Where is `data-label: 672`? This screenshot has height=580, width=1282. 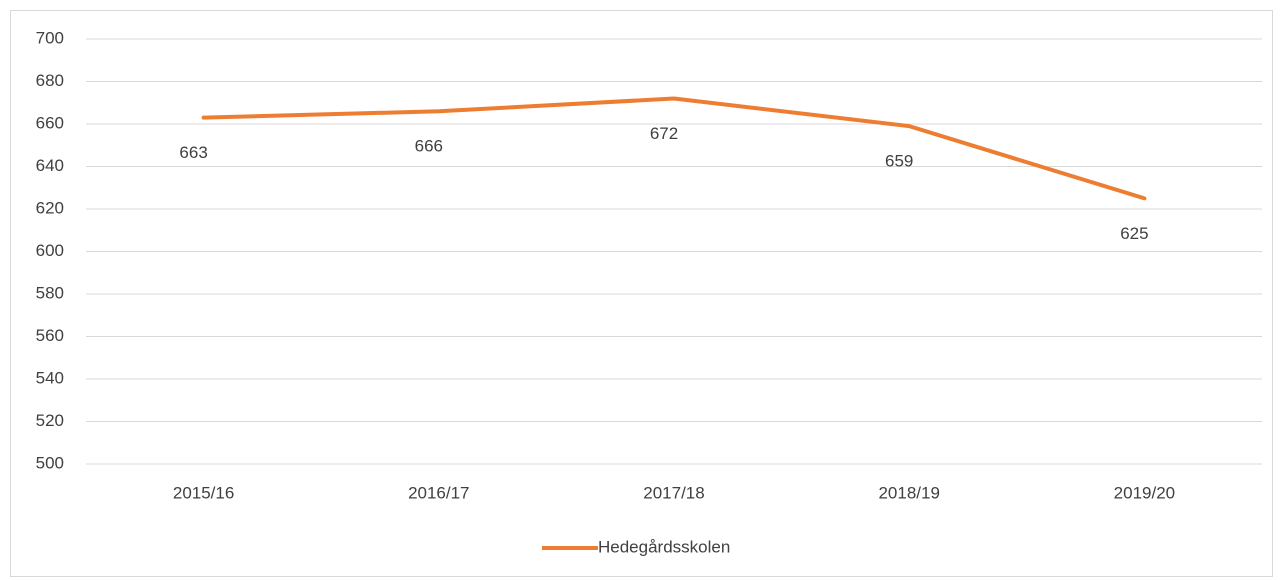
data-label: 672 is located at coordinates (664, 133).